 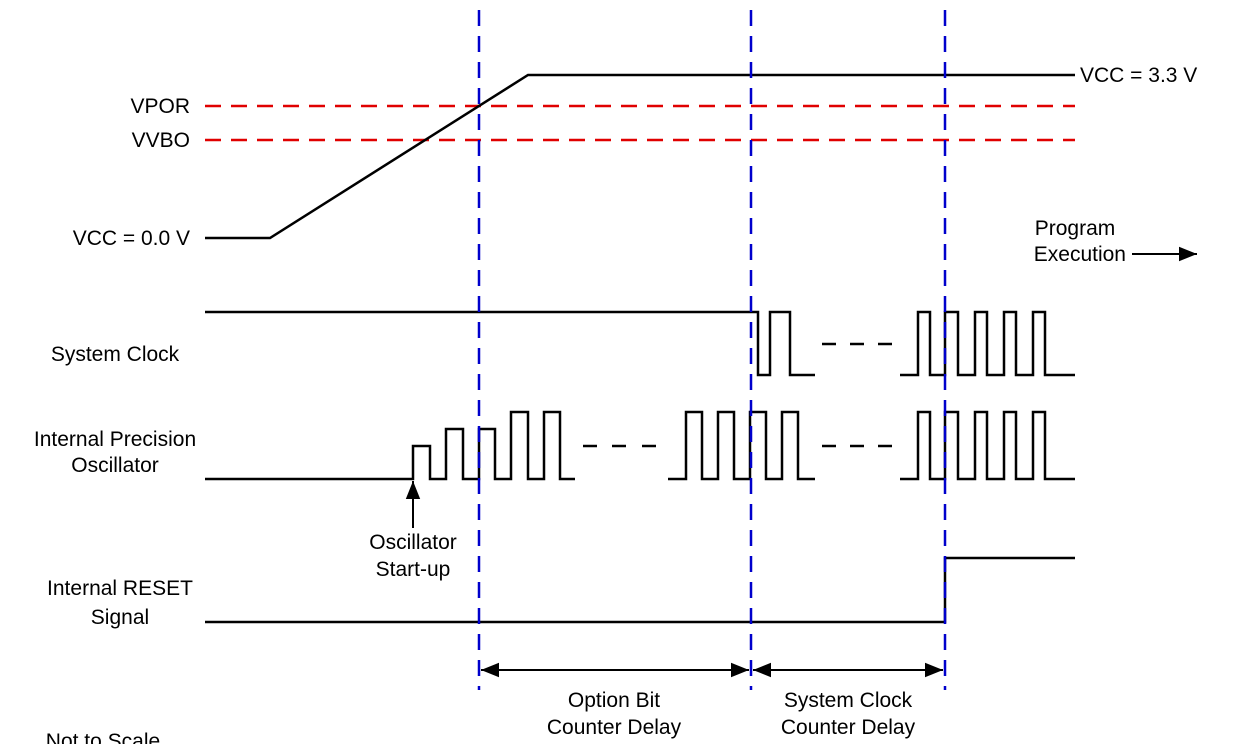 What do you see at coordinates (161, 140) in the screenshot?
I see `vvbo-label: VVBO` at bounding box center [161, 140].